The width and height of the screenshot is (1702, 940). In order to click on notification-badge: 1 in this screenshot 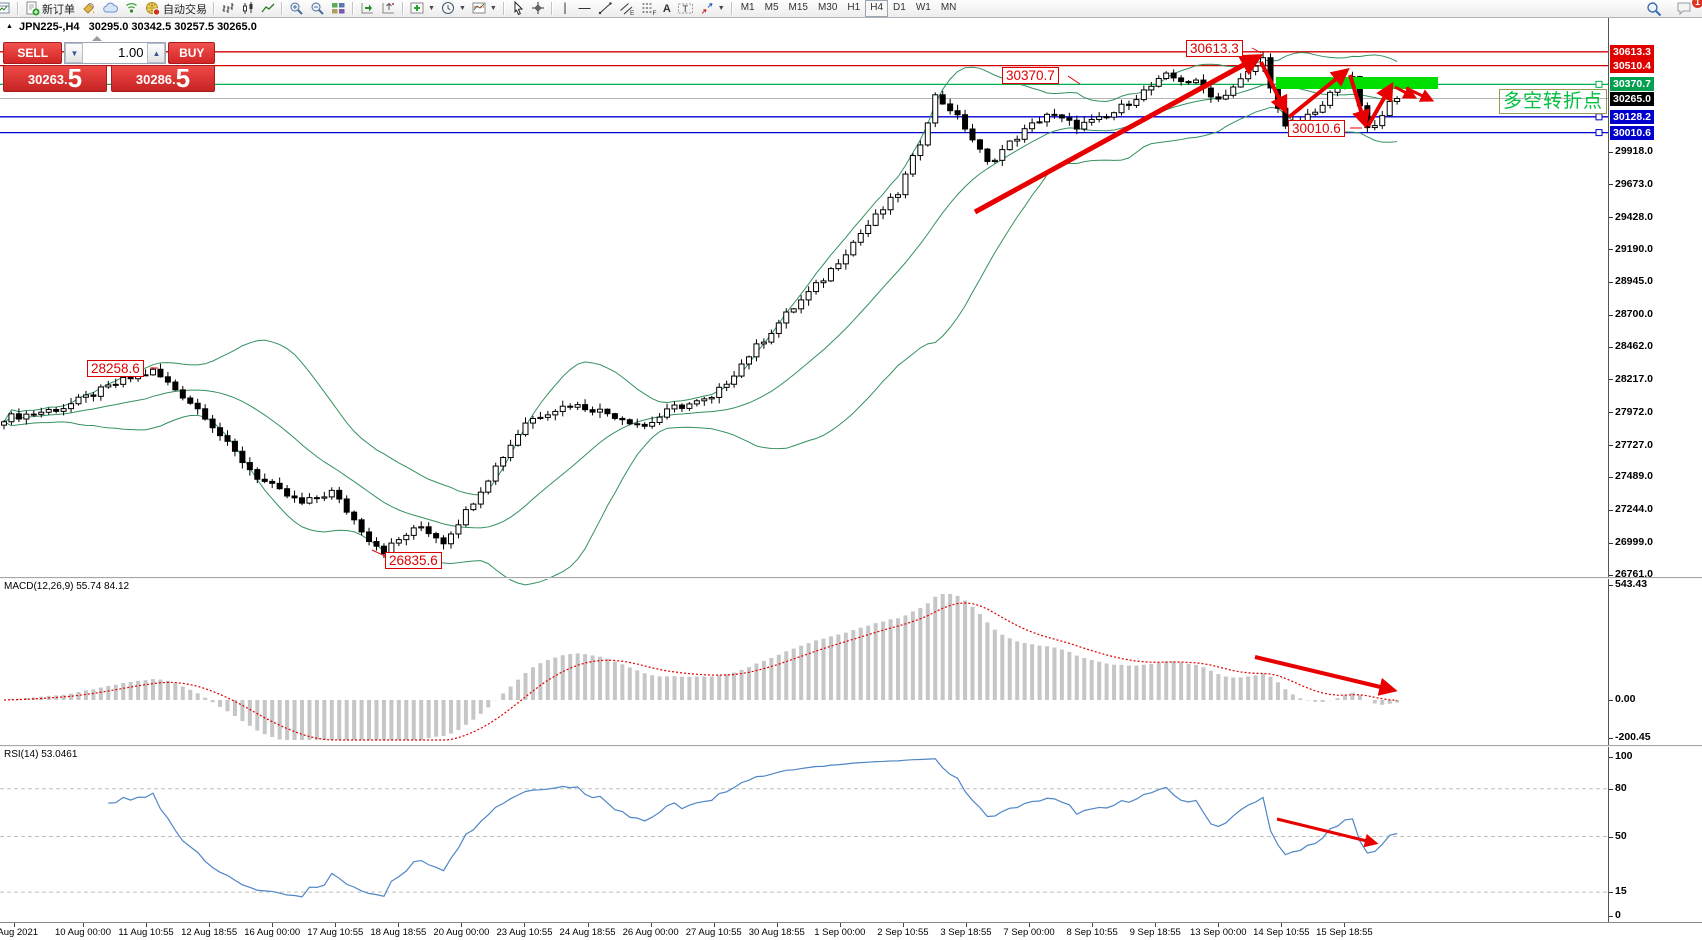, I will do `click(1696, 4)`.